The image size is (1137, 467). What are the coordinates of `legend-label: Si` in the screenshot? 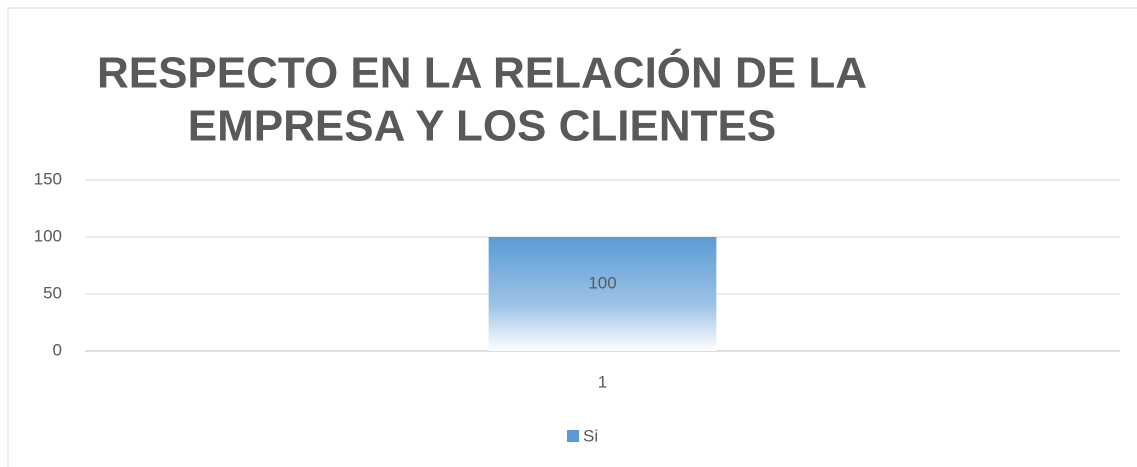 It's located at (590, 435).